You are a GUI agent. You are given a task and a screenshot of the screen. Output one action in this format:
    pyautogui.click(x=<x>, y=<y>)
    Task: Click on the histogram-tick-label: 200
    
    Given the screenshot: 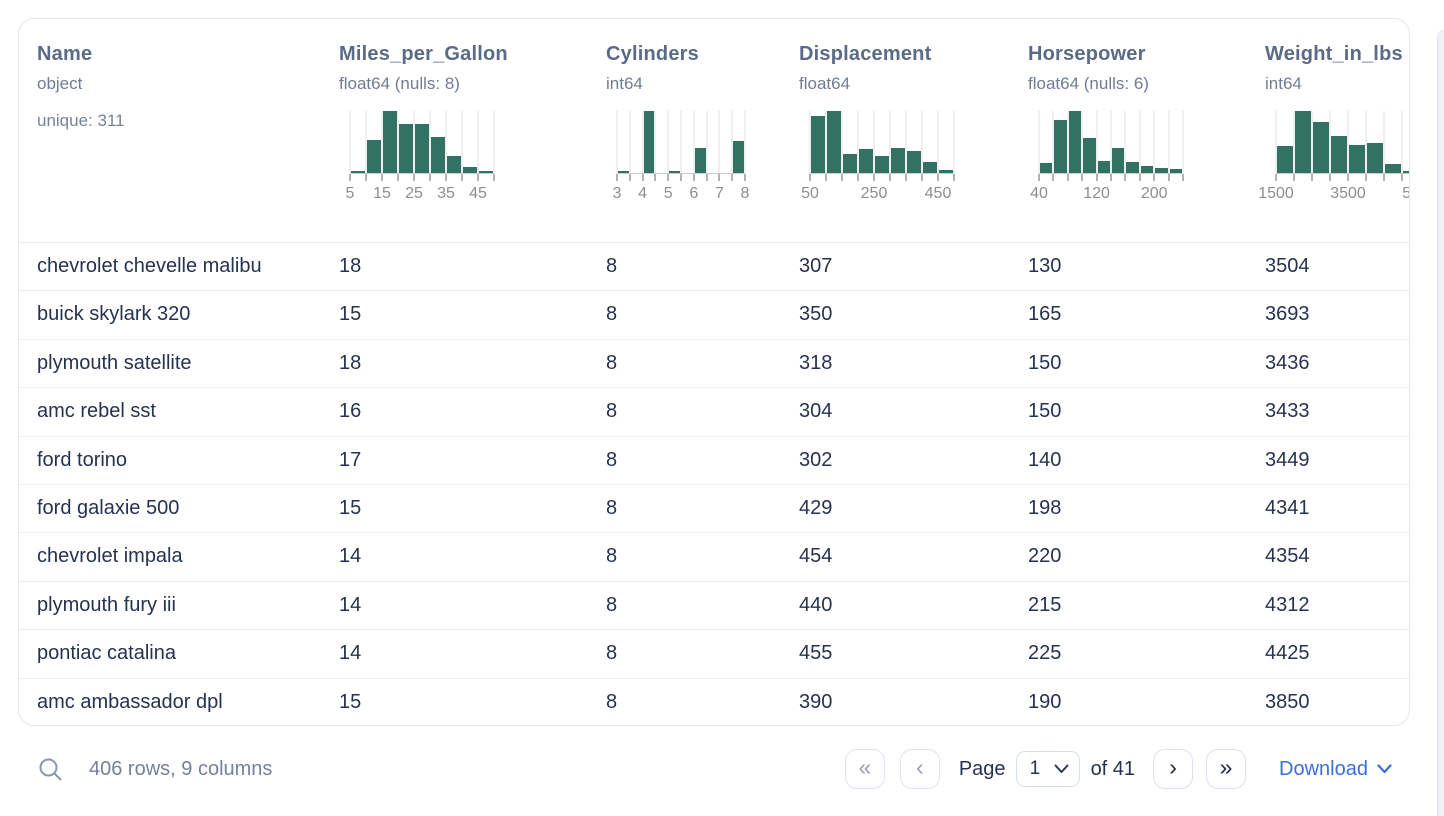 What is the action you would take?
    pyautogui.click(x=1154, y=193)
    